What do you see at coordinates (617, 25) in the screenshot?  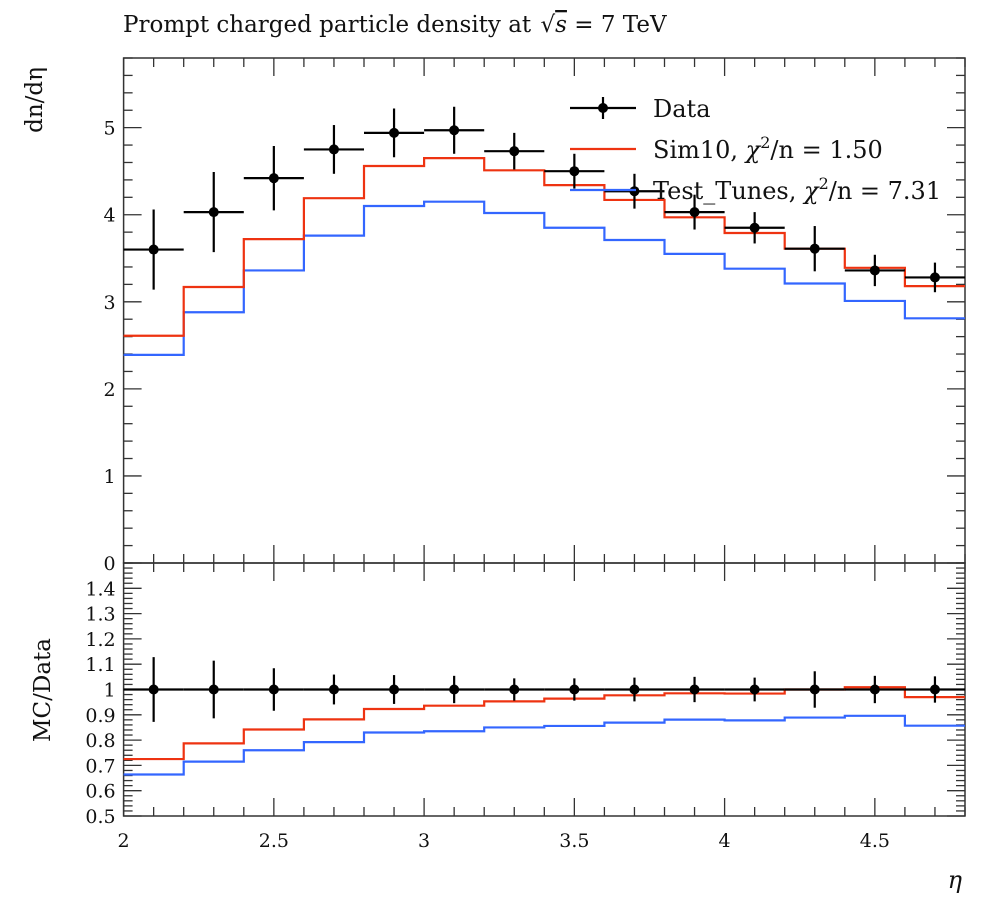 I see `title-suffix: = 7 TeV` at bounding box center [617, 25].